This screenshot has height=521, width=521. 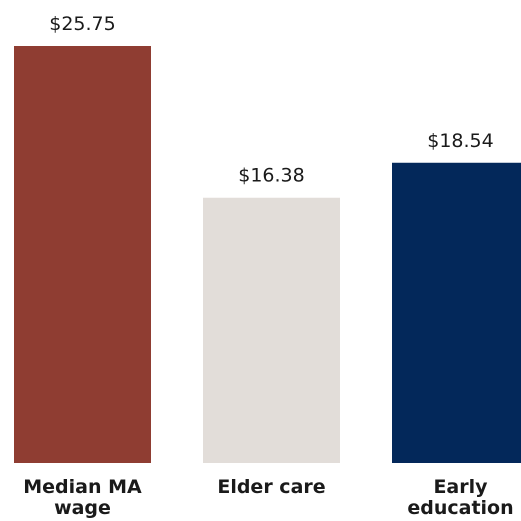 What do you see at coordinates (460, 141) in the screenshot?
I see `value-label-early-education: $18.54` at bounding box center [460, 141].